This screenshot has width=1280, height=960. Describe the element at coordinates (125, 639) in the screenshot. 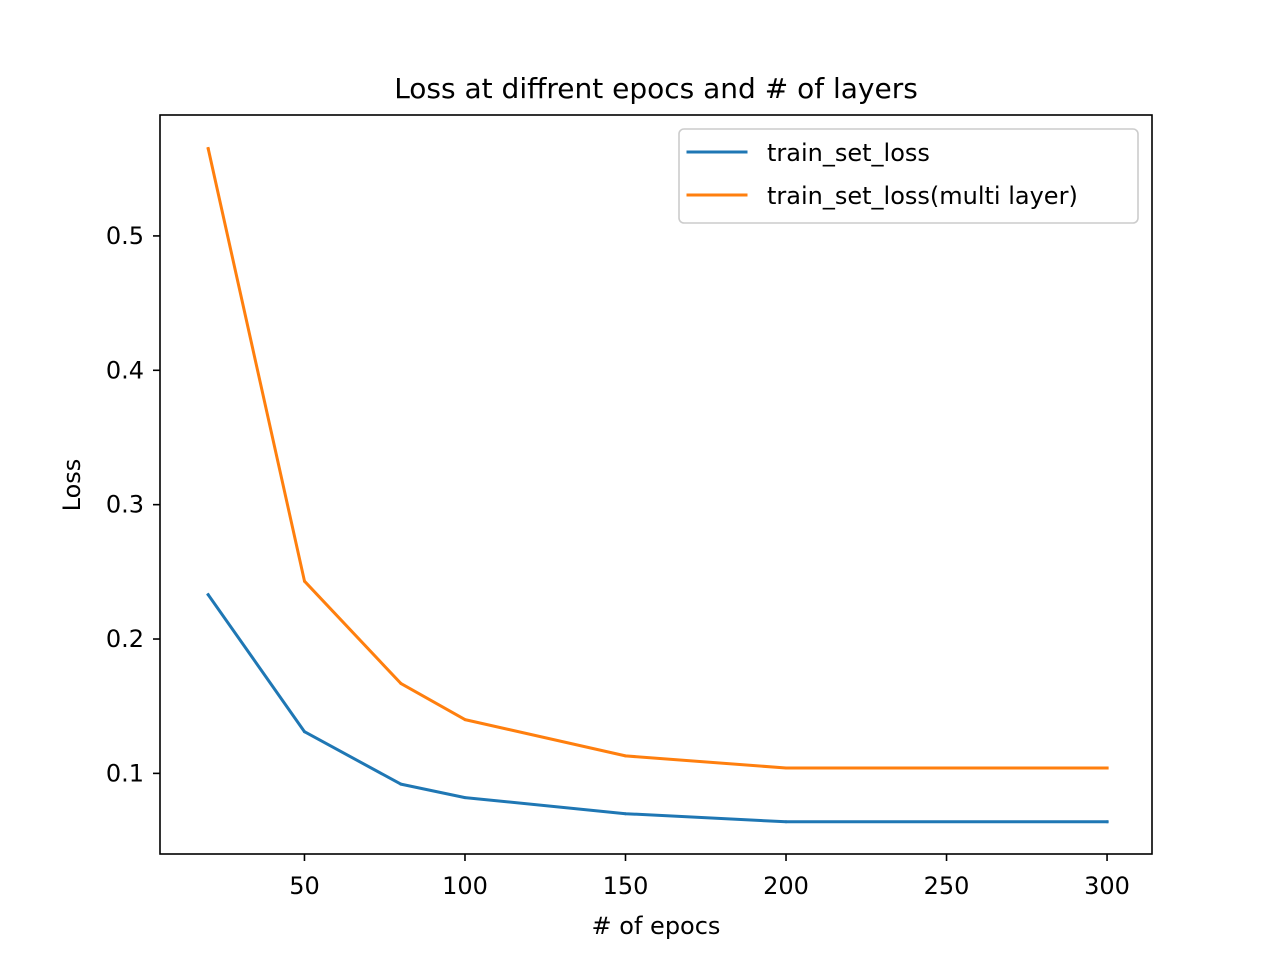

I see `y-tick-label: 0.2` at that location.